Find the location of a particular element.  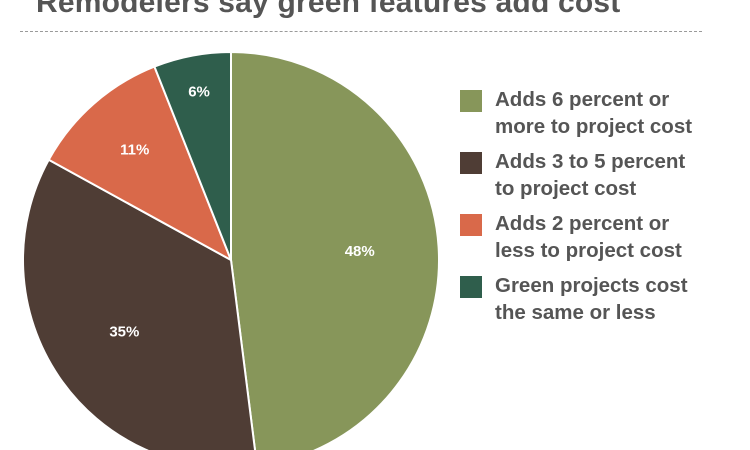

legend-label-line: the same or less is located at coordinates (575, 312).